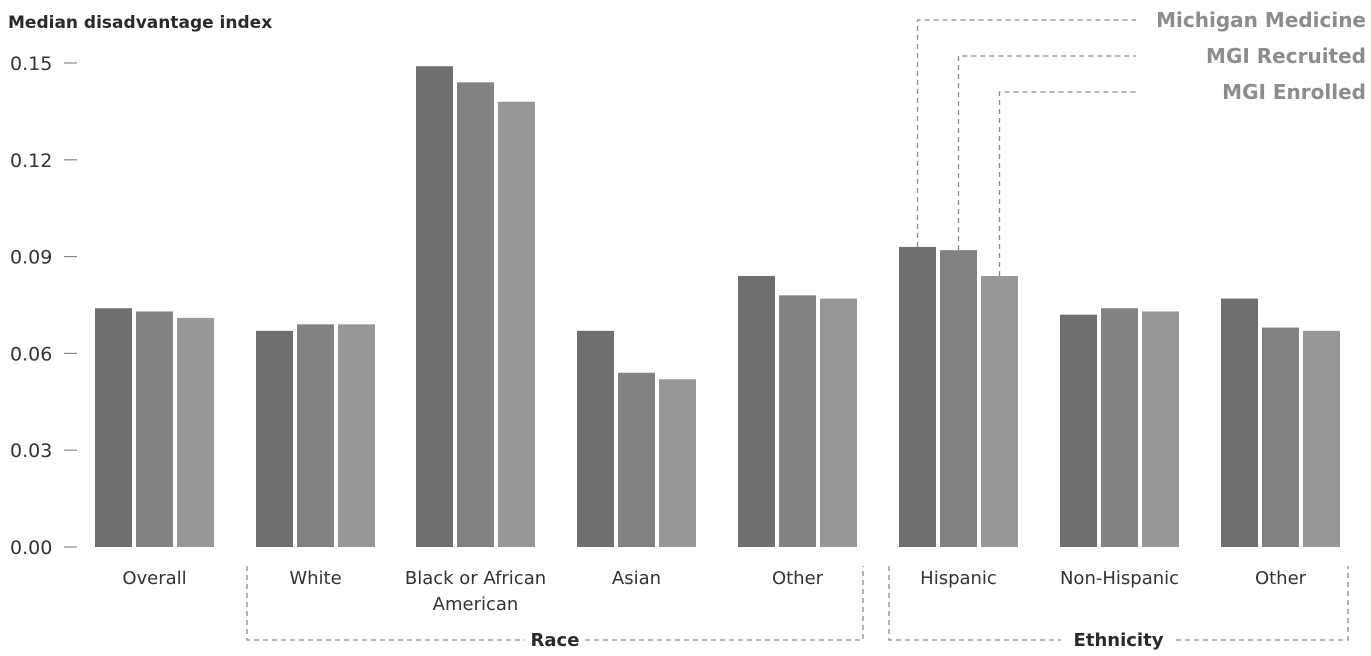 Image resolution: width=1371 pixels, height=656 pixels. What do you see at coordinates (31, 354) in the screenshot?
I see `y-tick-label: 0.06` at bounding box center [31, 354].